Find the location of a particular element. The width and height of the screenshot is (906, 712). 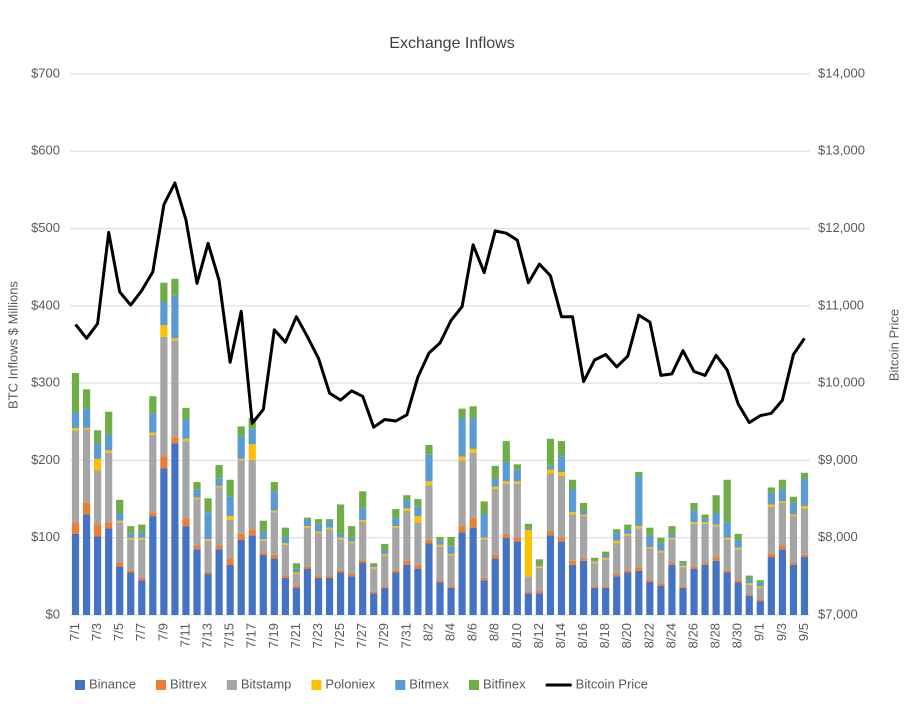

x-tick-label: 7/31 is located at coordinates (405, 635).